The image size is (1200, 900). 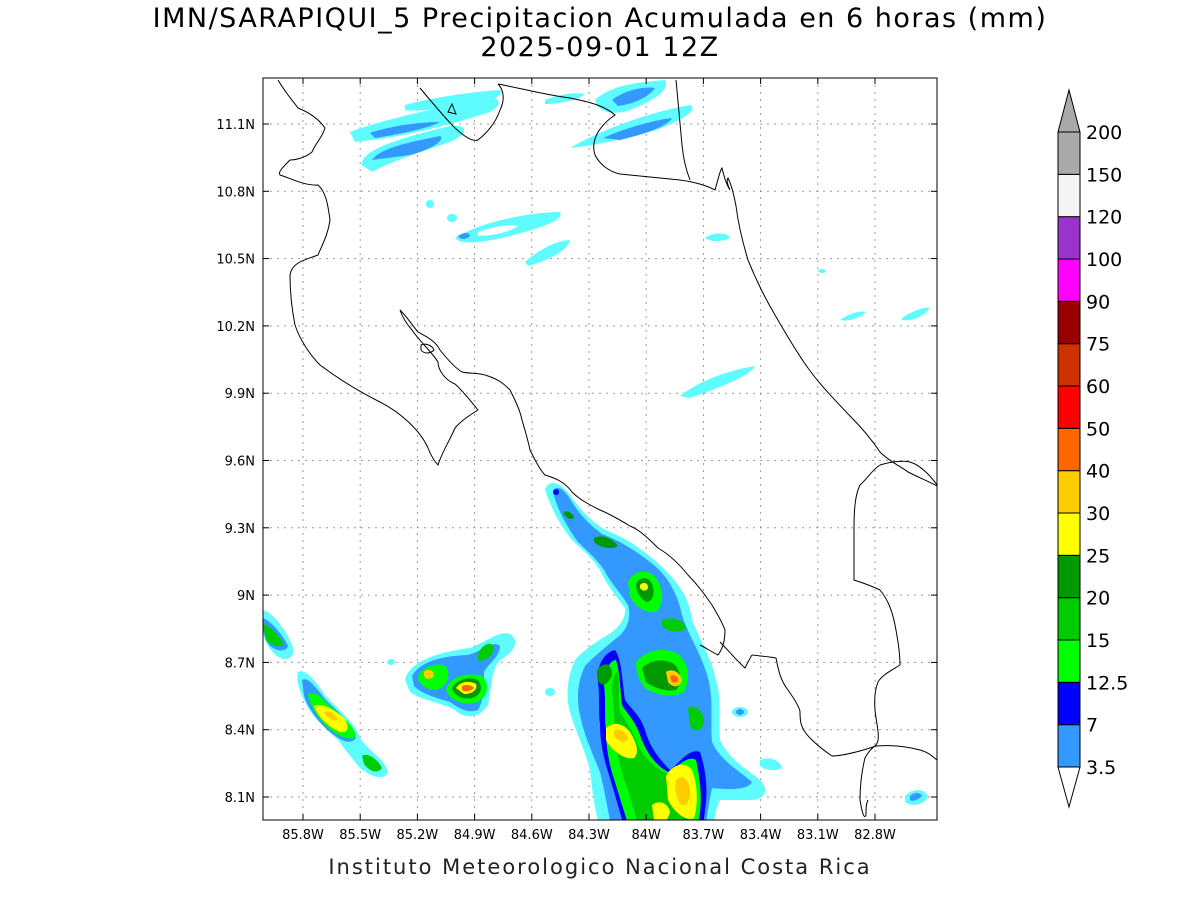 What do you see at coordinates (818, 835) in the screenshot?
I see `lon-label: 83.1W` at bounding box center [818, 835].